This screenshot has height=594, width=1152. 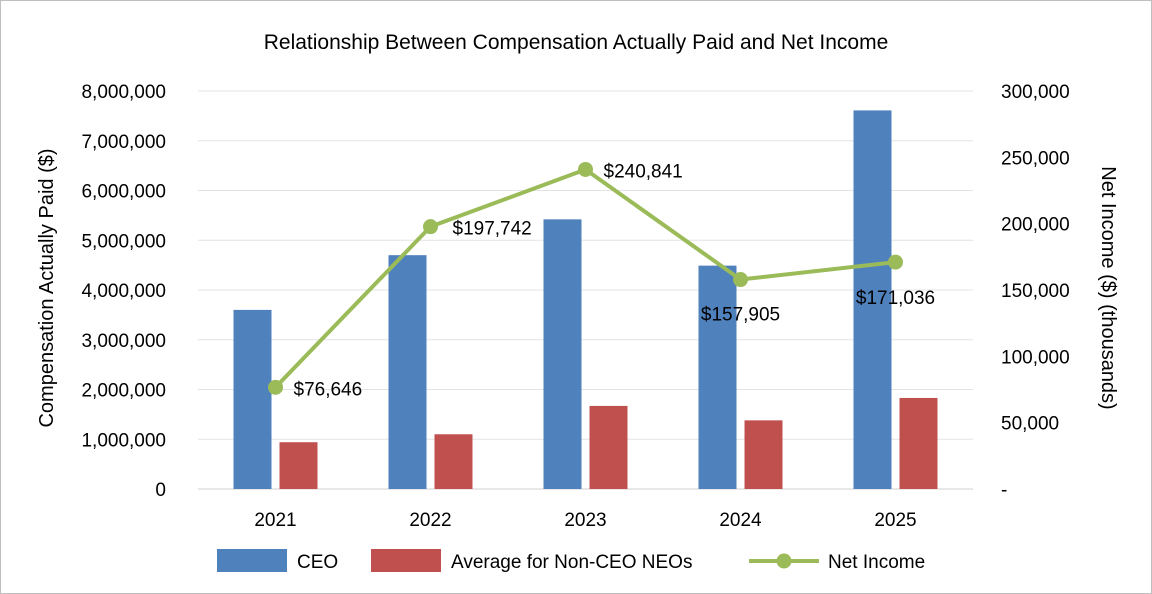 What do you see at coordinates (562, 354) in the screenshot?
I see `bar-ceo-2023` at bounding box center [562, 354].